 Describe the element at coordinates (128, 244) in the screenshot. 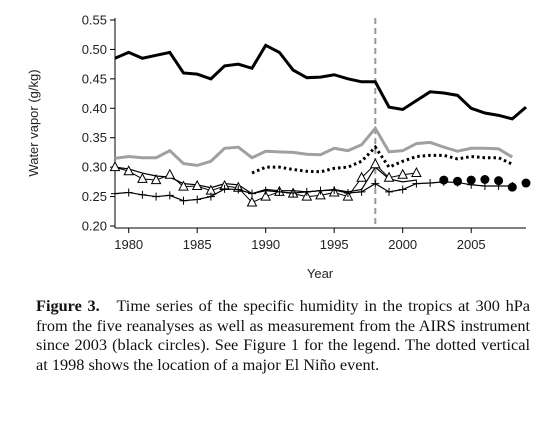

I see `x-tick-label: 1980` at that location.